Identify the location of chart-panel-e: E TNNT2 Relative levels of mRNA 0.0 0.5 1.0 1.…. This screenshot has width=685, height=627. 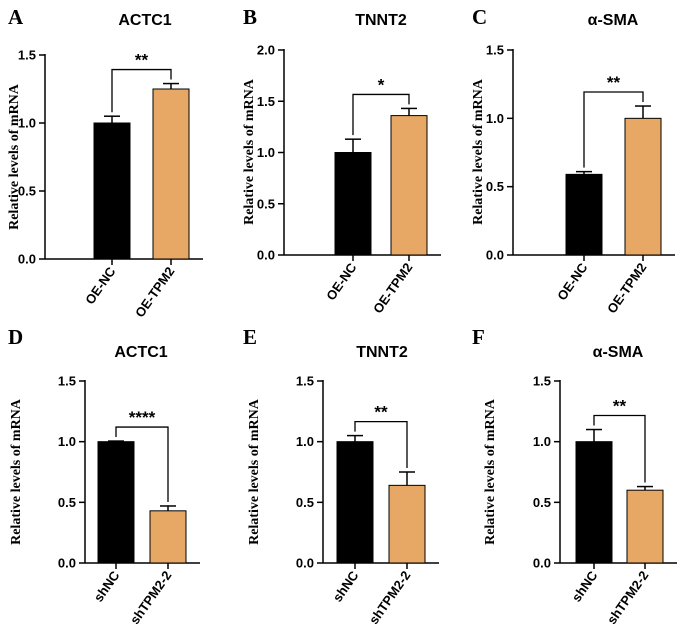
(341, 476).